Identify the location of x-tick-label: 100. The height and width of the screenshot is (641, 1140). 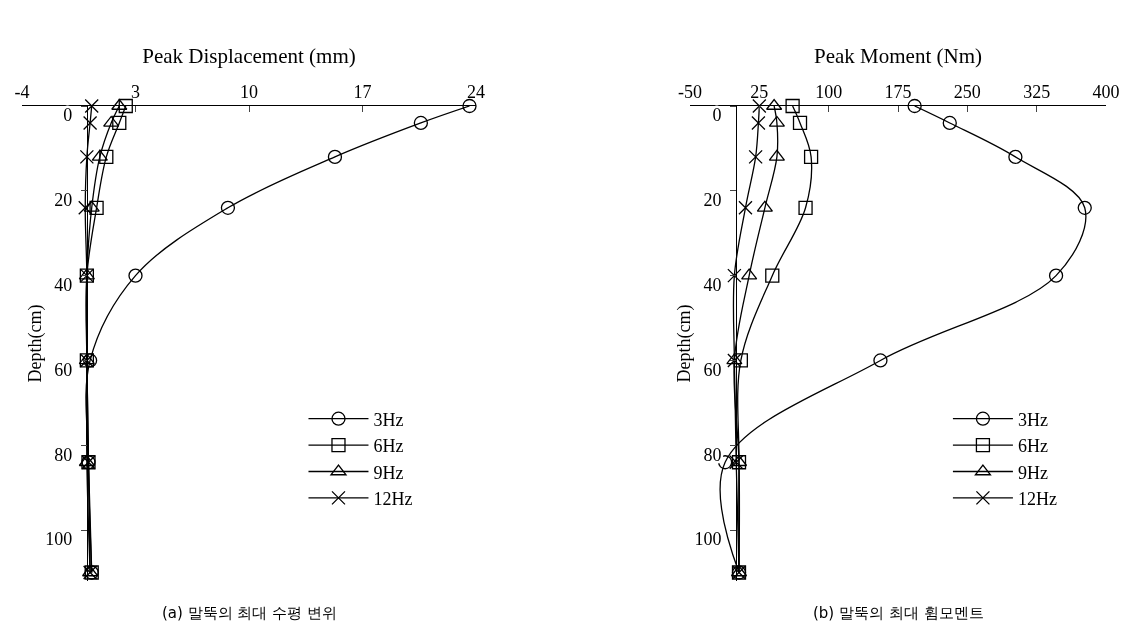
(829, 91).